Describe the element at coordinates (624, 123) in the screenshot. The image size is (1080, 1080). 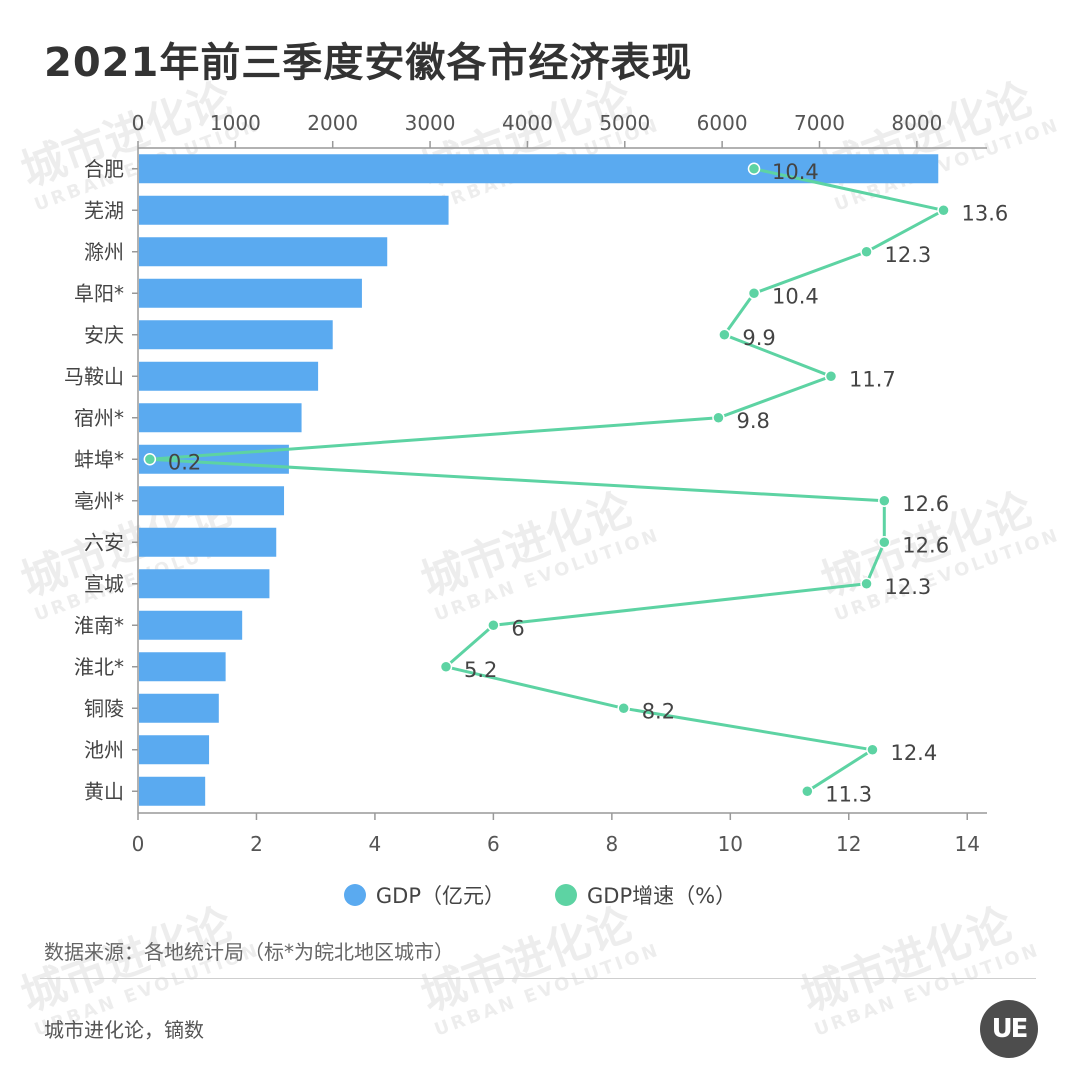
I see `top-axis-tick-label: 5000` at that location.